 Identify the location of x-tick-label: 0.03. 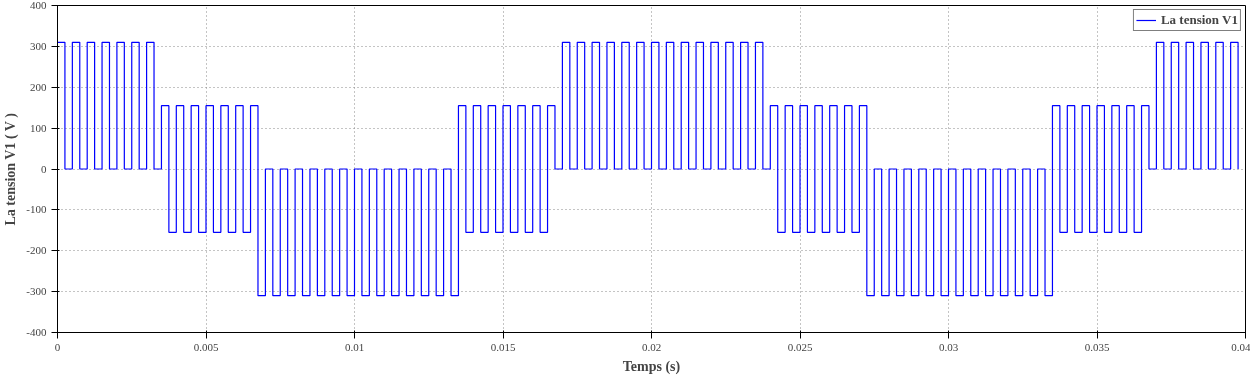
(948, 346).